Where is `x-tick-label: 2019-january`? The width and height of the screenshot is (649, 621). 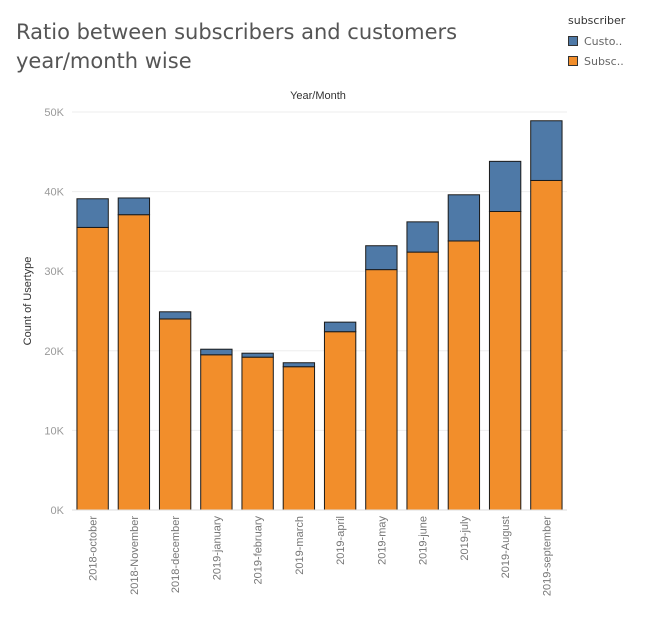 x-tick-label: 2019-january is located at coordinates (217, 548).